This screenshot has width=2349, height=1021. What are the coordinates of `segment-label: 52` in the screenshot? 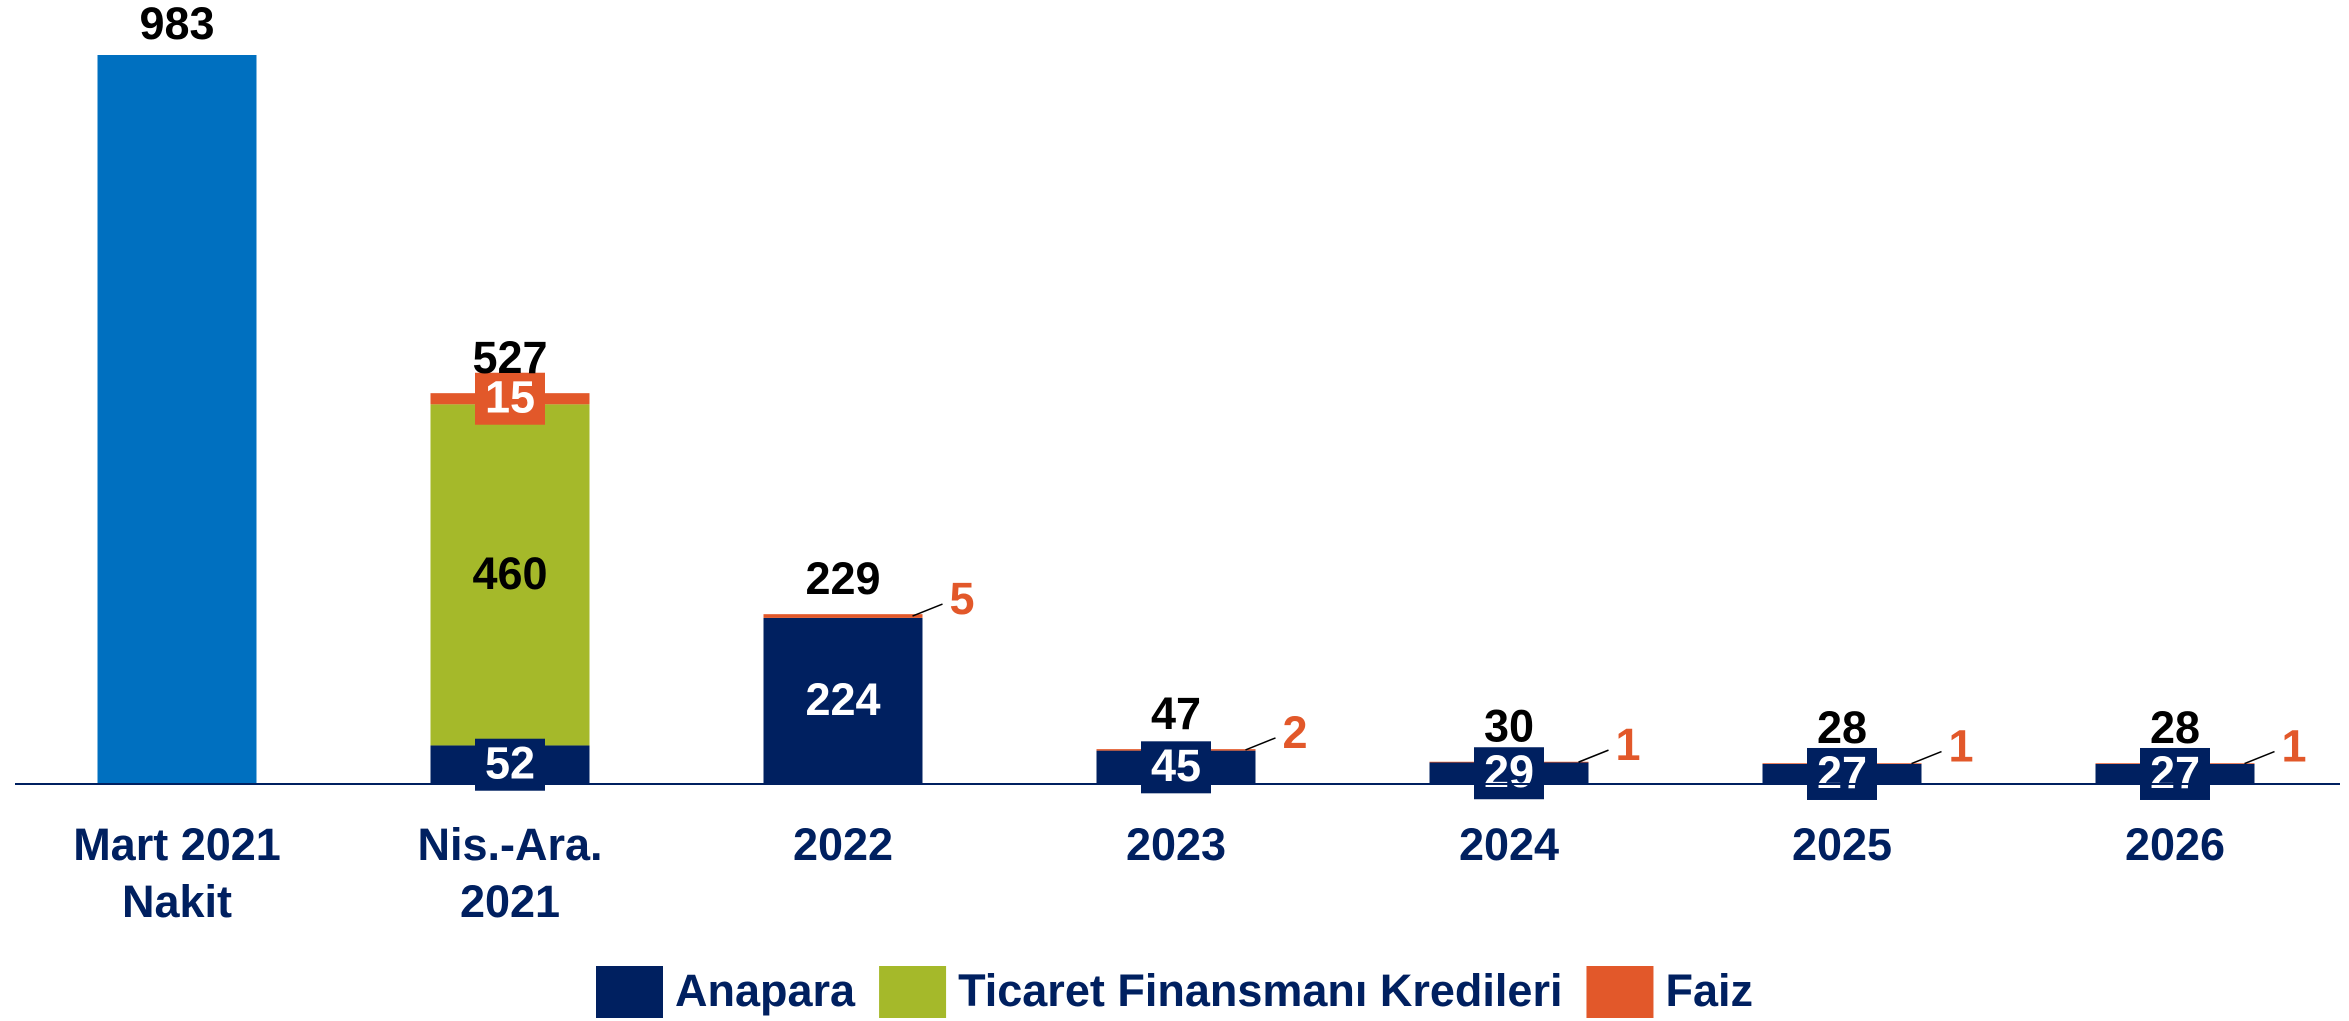 It's located at (510, 763).